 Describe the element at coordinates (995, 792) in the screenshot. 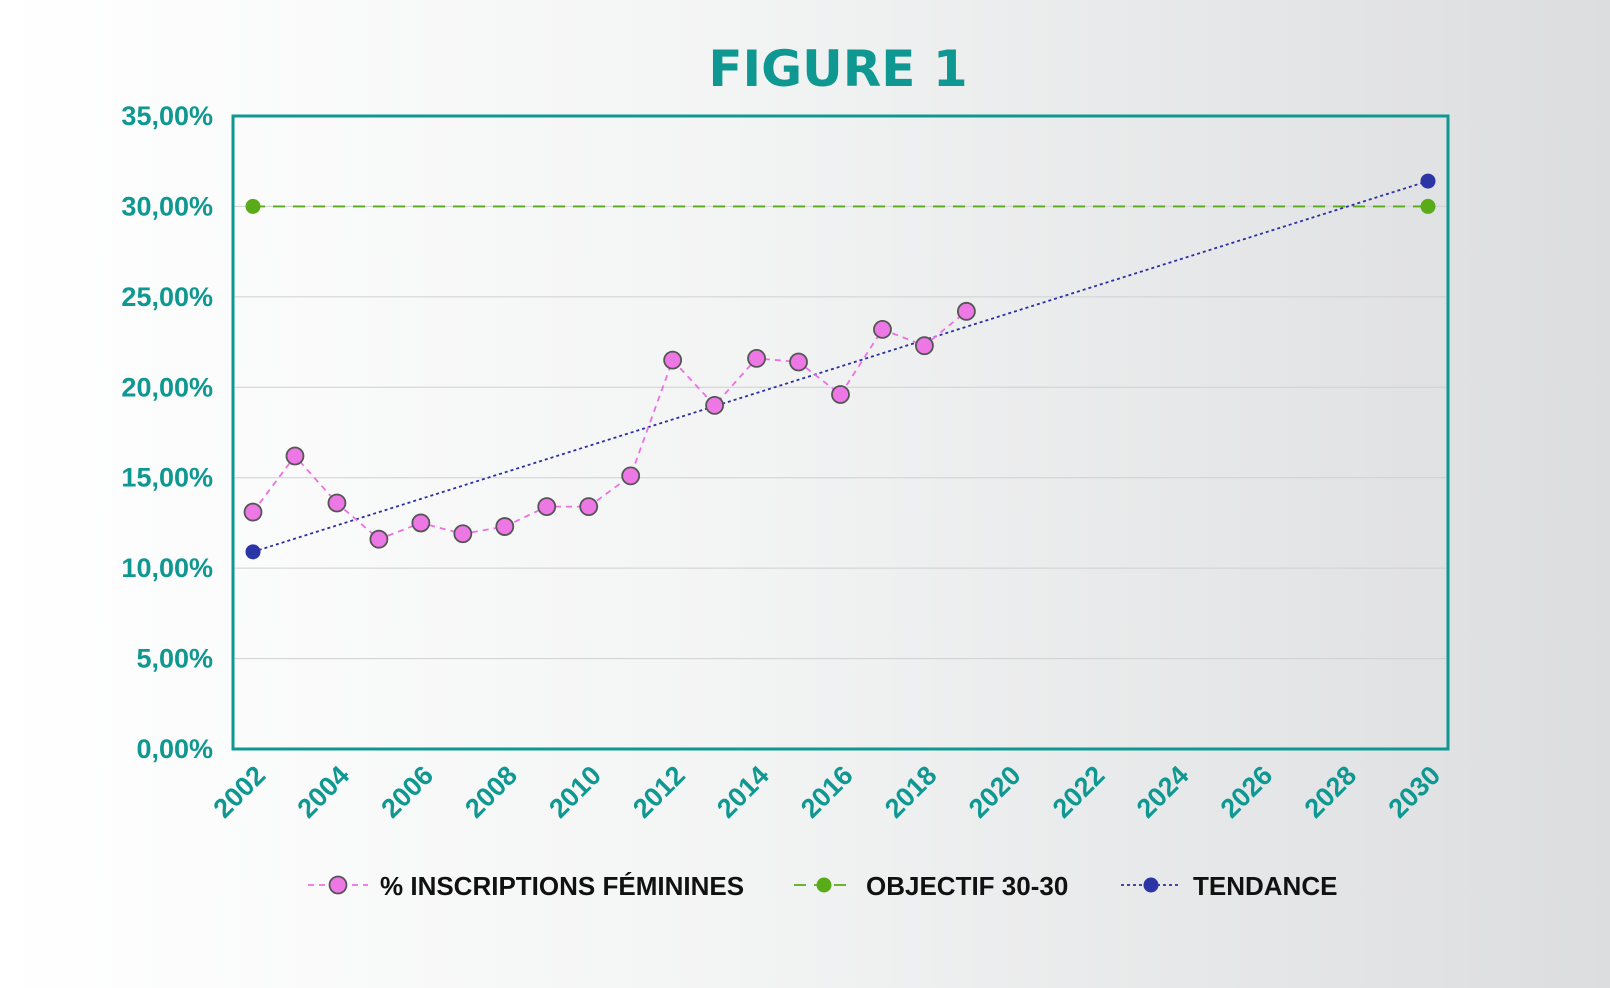

I see `x-tick-label: 2020` at that location.